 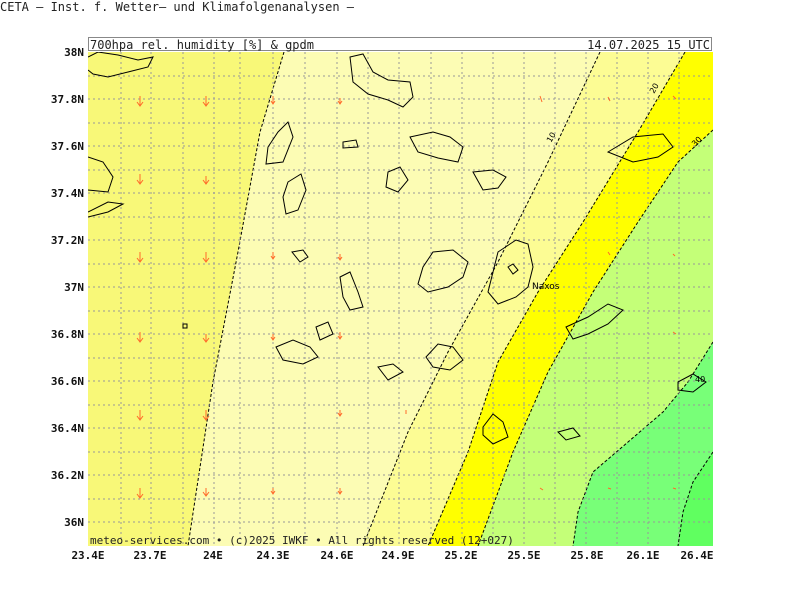 I want to click on contour-label-40: 40, so click(x=700, y=379).